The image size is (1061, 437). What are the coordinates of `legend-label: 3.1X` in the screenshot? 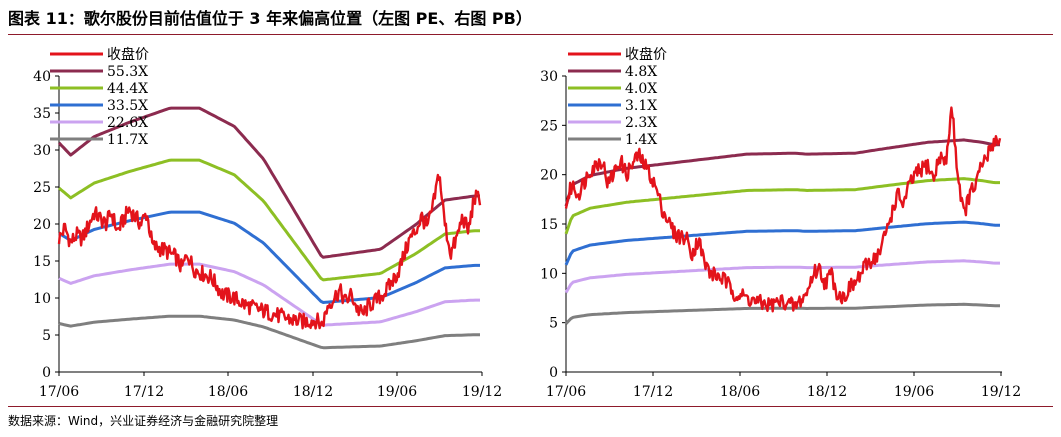 It's located at (641, 106).